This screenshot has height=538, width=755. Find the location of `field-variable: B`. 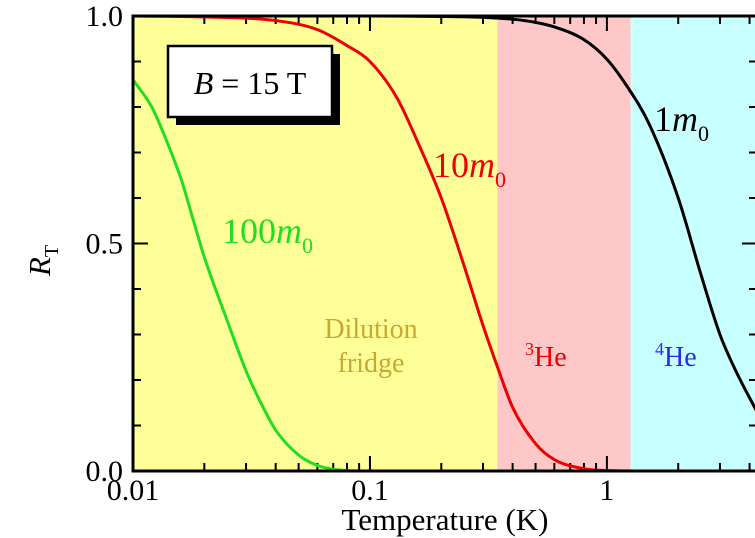

field-variable: B is located at coordinates (204, 83).